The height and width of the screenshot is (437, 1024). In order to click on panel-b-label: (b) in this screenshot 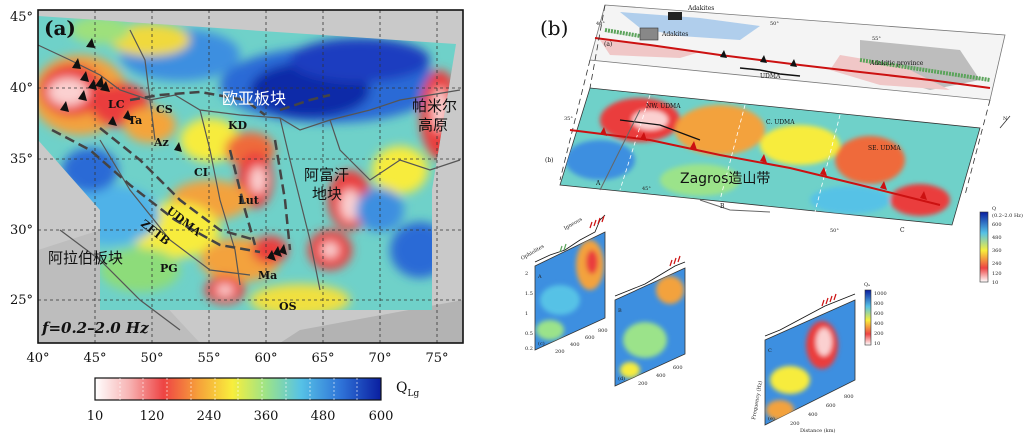, I will do `click(554, 28)`.